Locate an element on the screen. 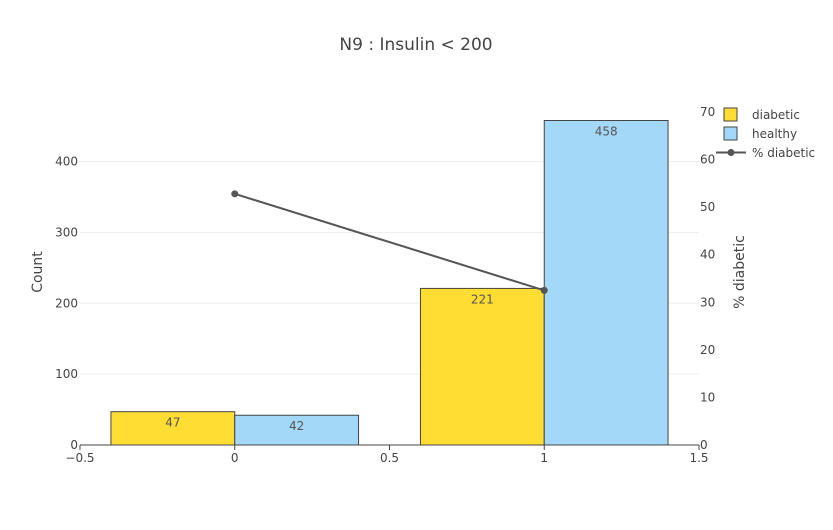 The image size is (833, 530). legend-item---diabetic: % diabetic is located at coordinates (765, 153).